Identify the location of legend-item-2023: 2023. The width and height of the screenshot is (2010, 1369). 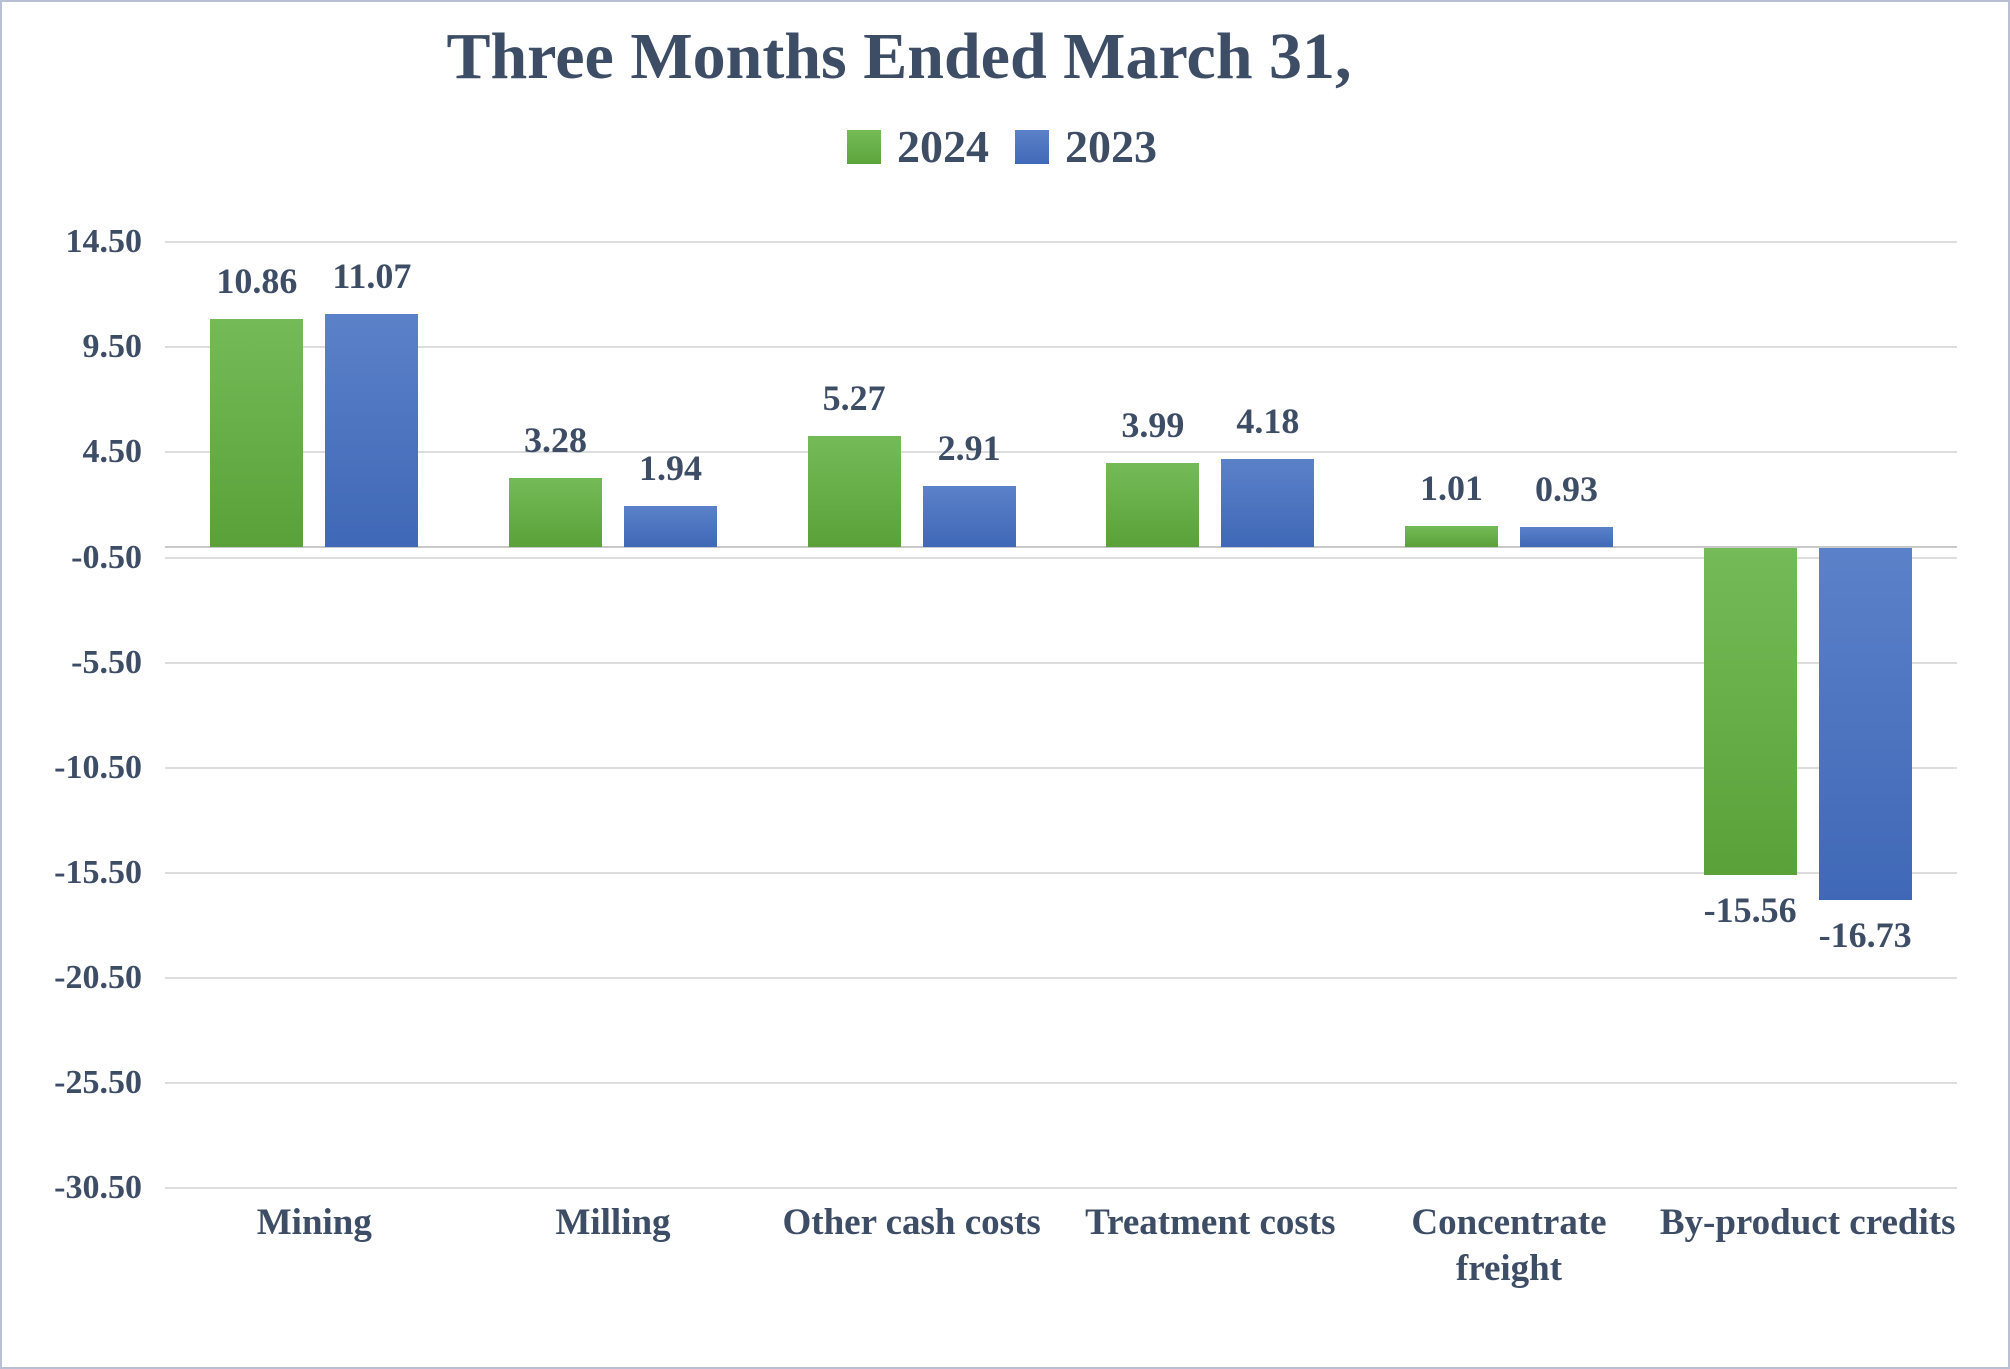
(1086, 147).